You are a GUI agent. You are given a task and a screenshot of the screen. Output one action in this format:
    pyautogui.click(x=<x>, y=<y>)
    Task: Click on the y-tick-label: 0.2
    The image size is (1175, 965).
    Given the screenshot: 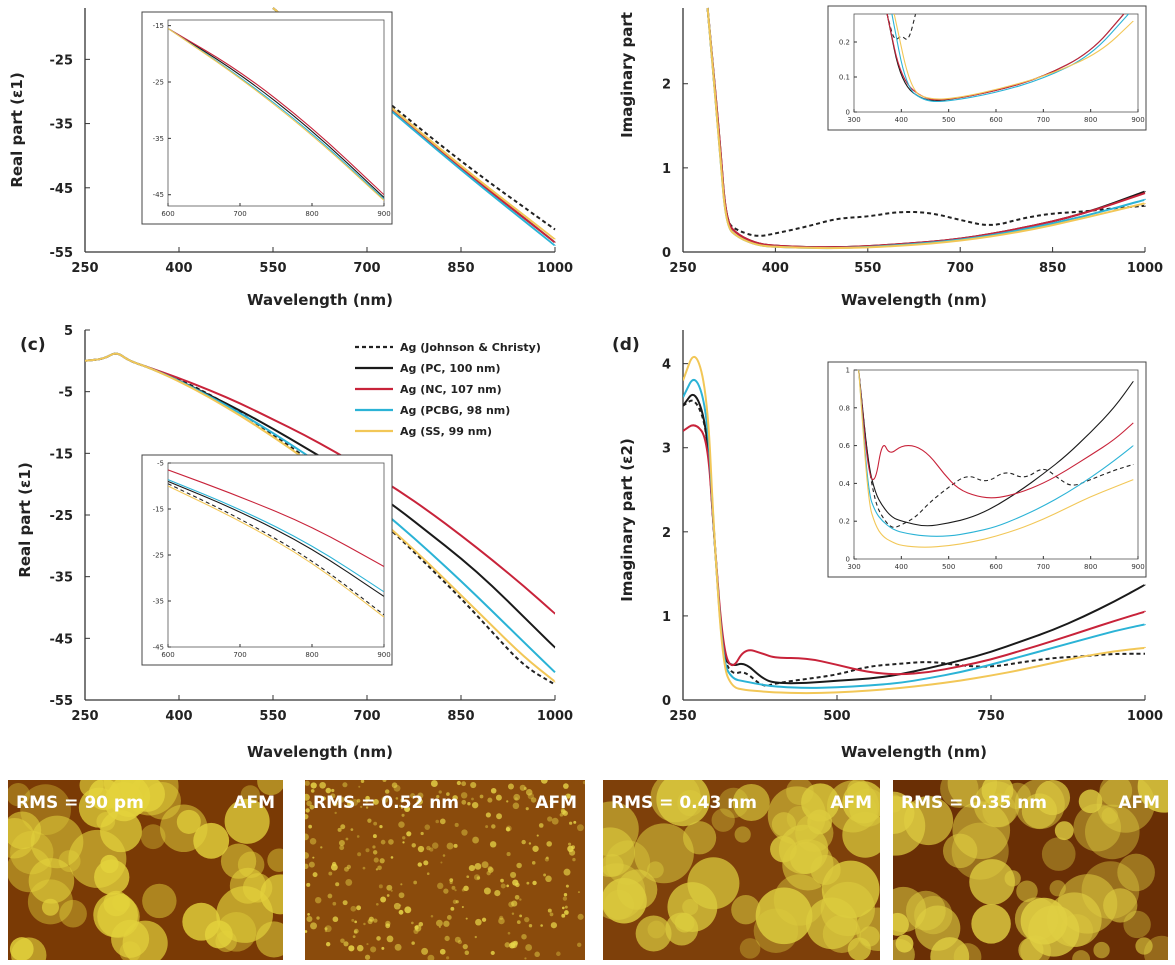 What is the action you would take?
    pyautogui.click(x=844, y=522)
    